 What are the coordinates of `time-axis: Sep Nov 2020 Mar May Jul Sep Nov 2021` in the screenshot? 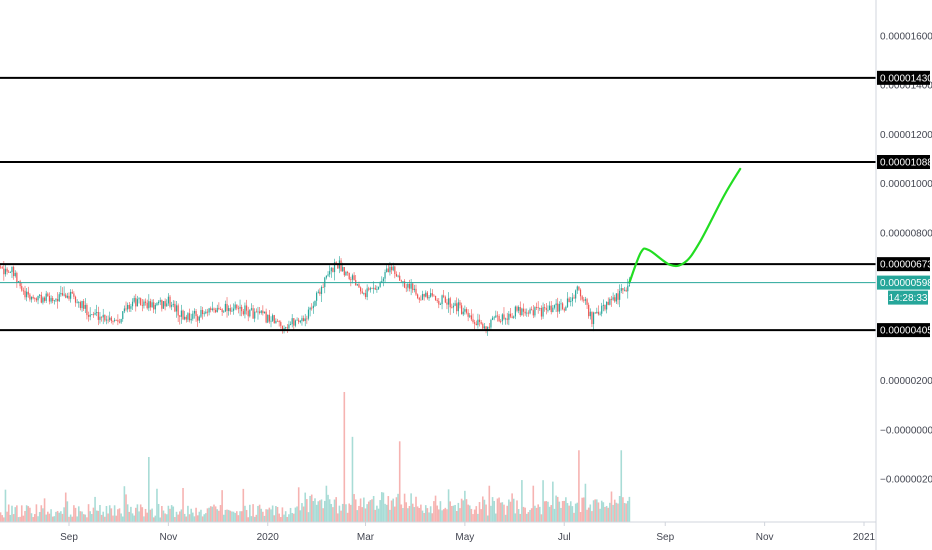 It's located at (468, 532).